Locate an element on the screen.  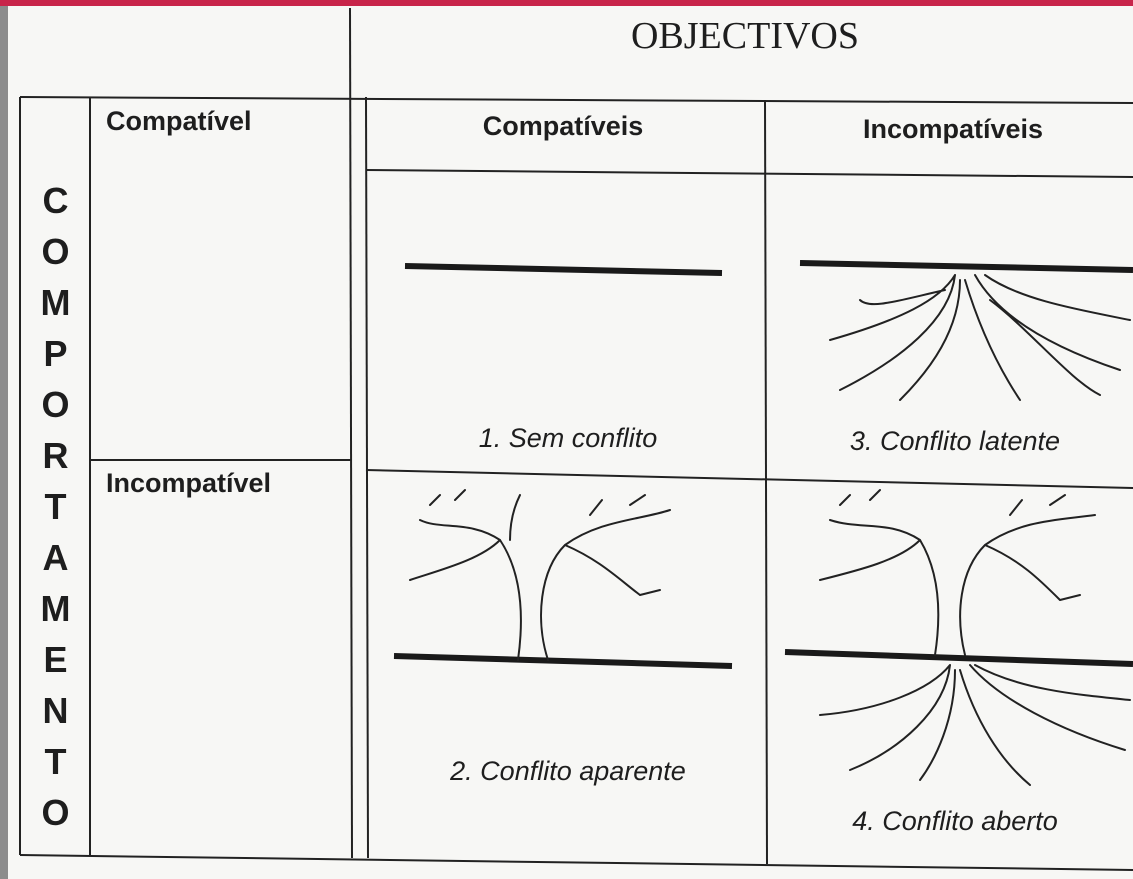
row-header: Compatível is located at coordinates (179, 121).